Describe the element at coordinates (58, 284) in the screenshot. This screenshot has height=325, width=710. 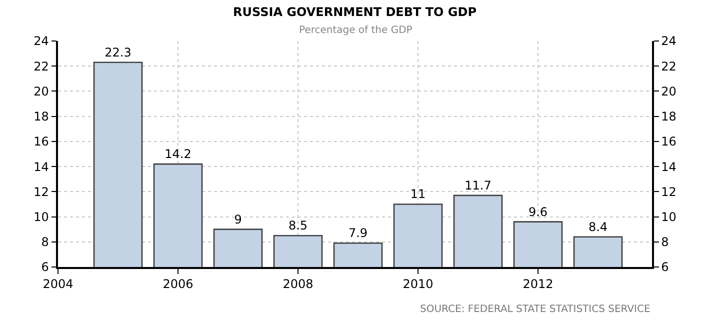
I see `x-tick-label: 2004` at that location.